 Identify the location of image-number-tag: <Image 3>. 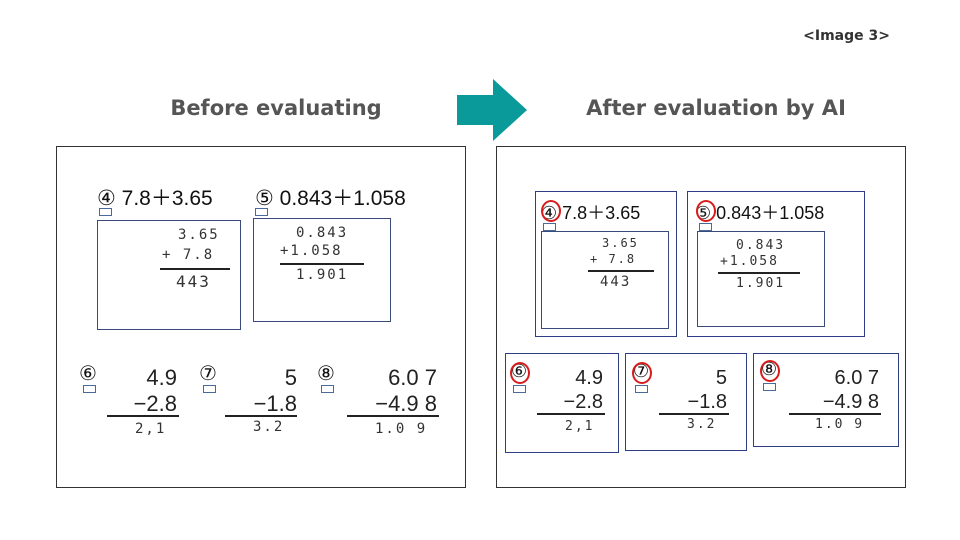
(846, 36).